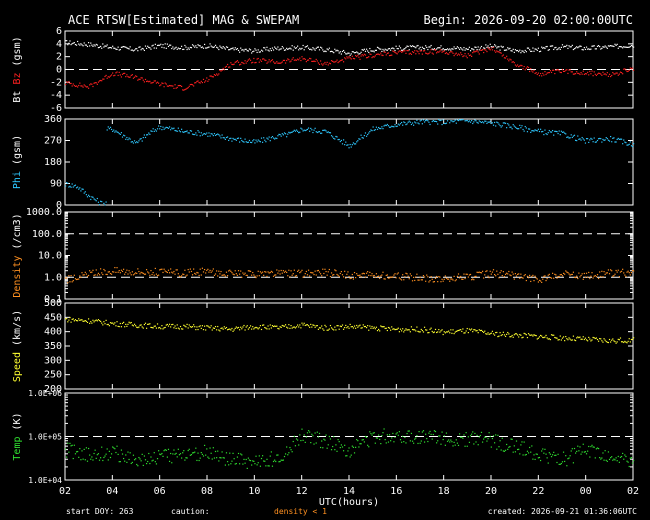 This screenshot has width=650, height=520. Describe the element at coordinates (17, 234) in the screenshot. I see `y-axis-label-part: (/cm3)` at that location.